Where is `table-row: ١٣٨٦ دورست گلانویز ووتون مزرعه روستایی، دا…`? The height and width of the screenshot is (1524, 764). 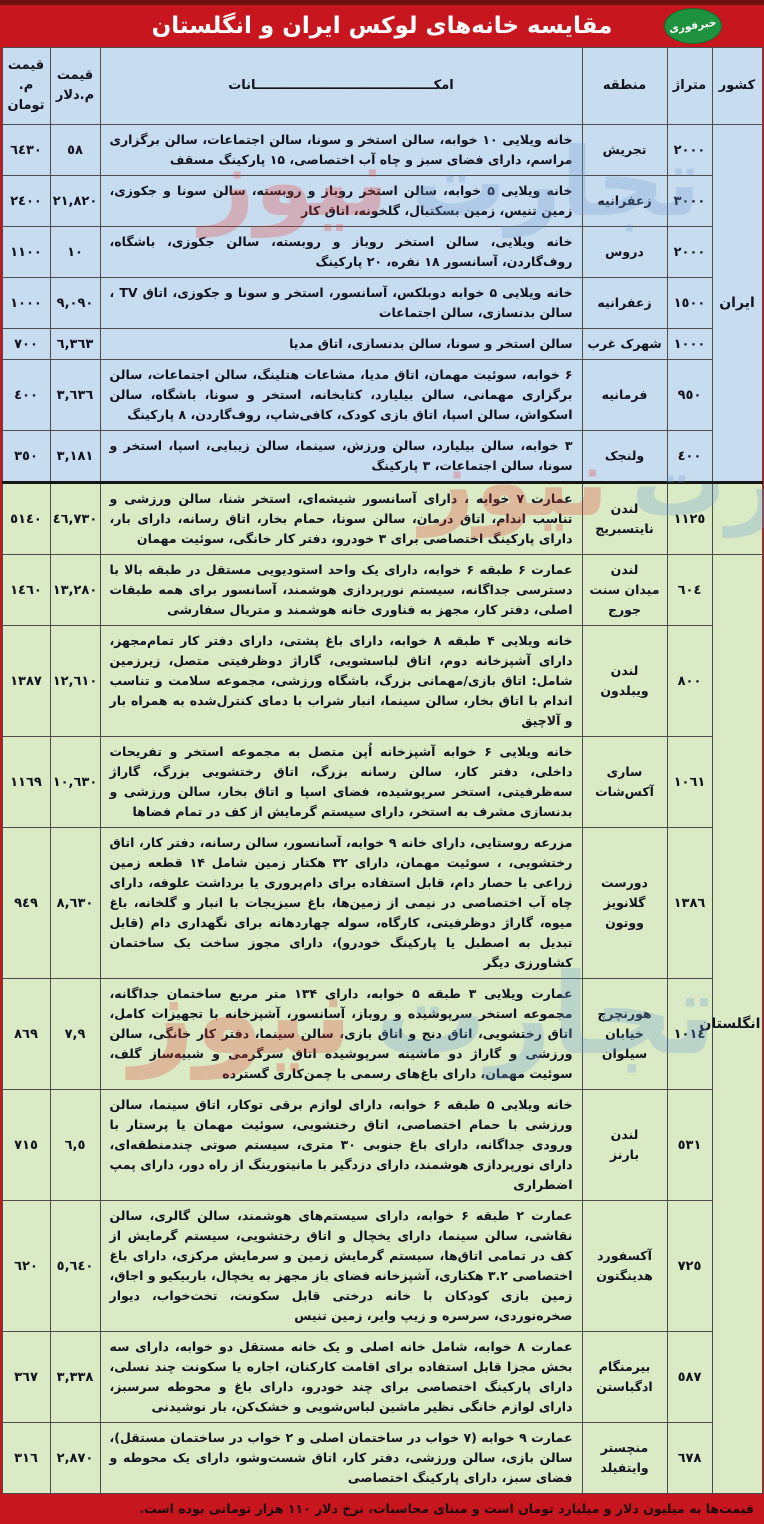 table-row: ١٣٨٦ دورست گلانویز ووتون مزرعه روستایی، دا… is located at coordinates (381, 903).